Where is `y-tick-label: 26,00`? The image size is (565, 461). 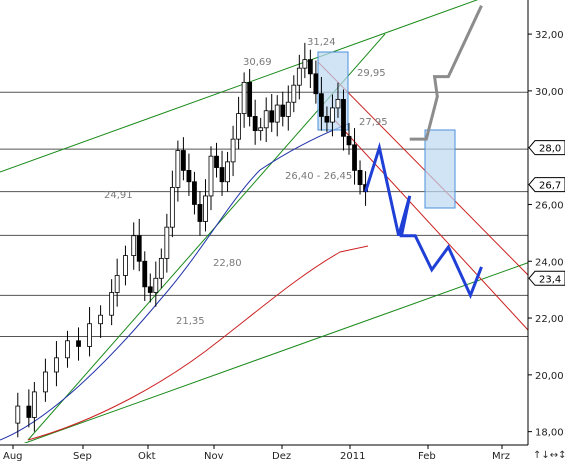 y-tick-label: 26,00 is located at coordinates (549, 205).